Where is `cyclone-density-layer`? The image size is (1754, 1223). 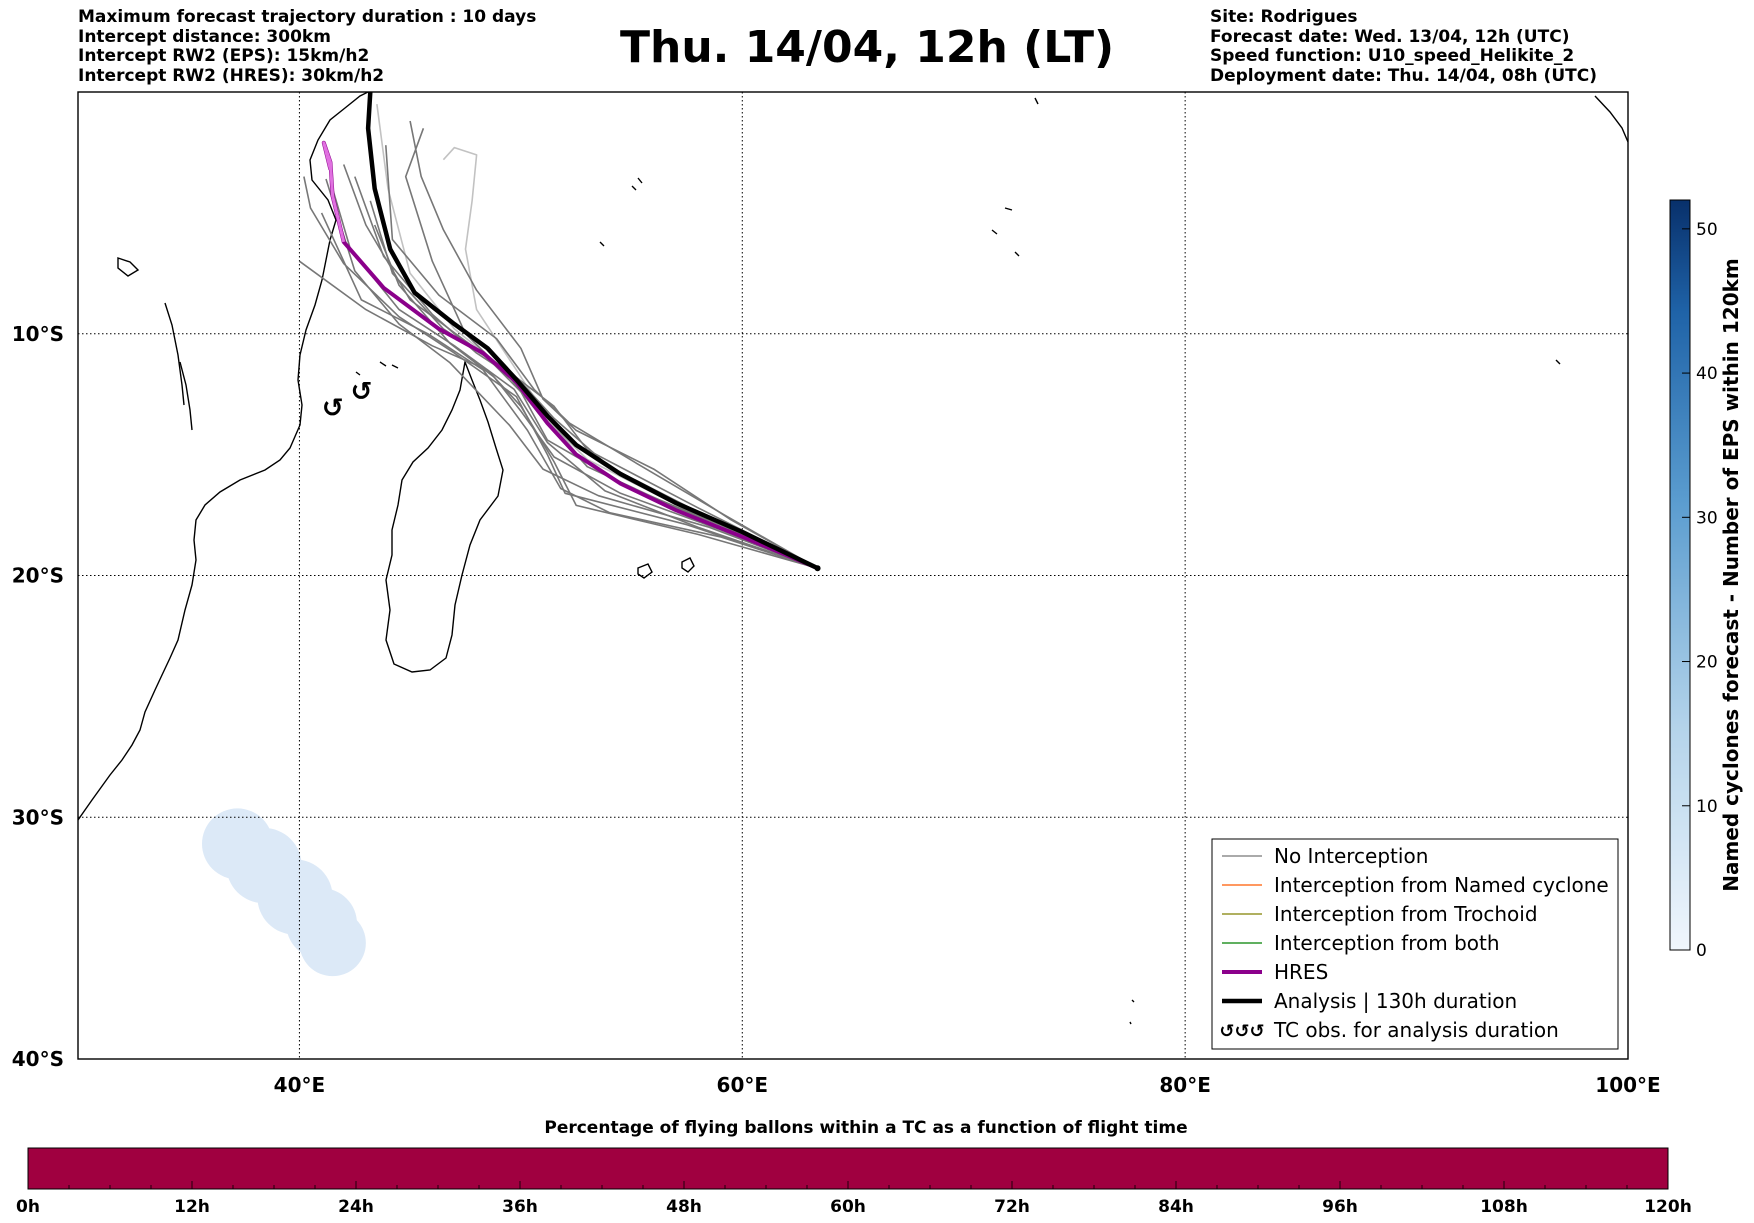 cyclone-density-layer is located at coordinates (284, 892).